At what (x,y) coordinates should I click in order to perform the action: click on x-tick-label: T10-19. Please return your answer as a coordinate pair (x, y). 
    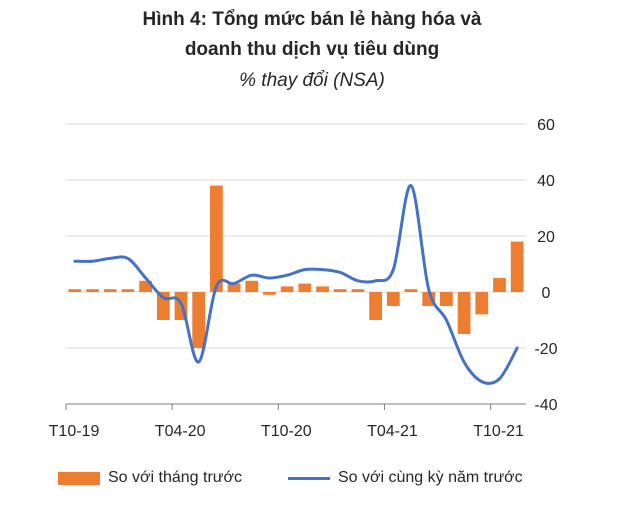
    Looking at the image, I should click on (74, 431).